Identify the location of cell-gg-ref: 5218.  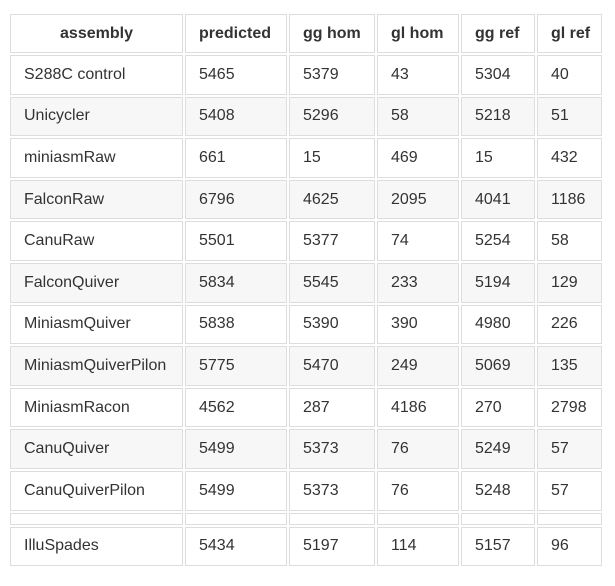
(498, 116).